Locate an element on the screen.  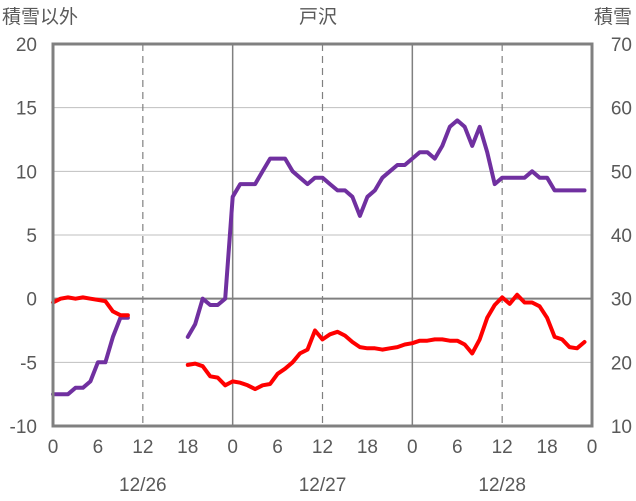
right-tick-label: 30 is located at coordinates (621, 300).